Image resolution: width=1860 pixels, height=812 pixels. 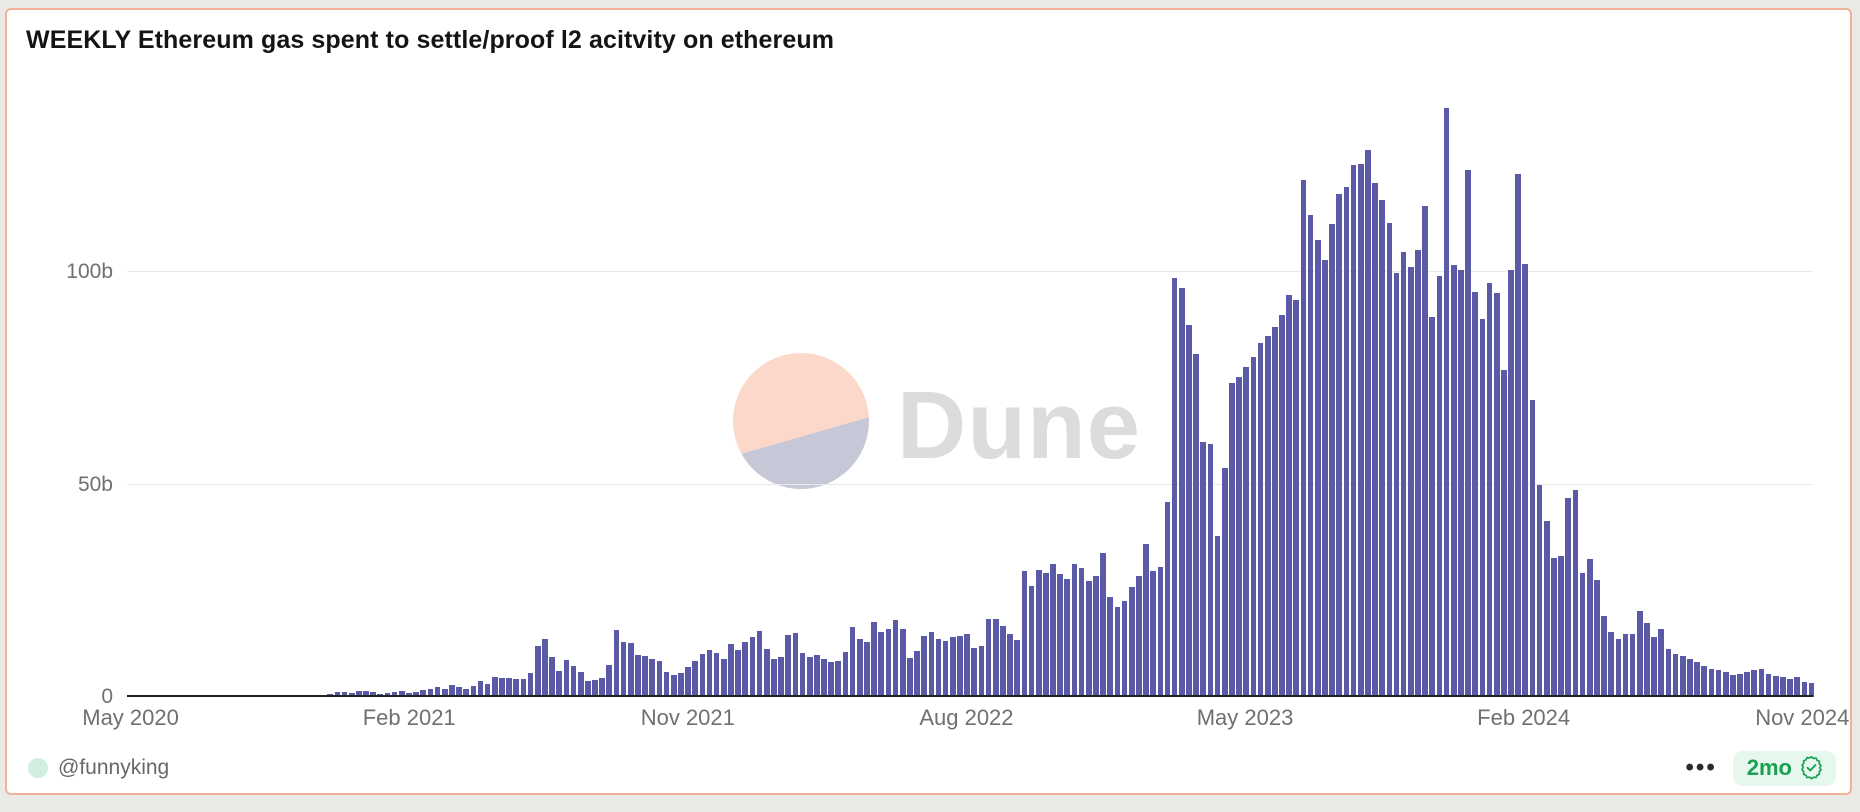 I want to click on x-tick-label: Aug 2022, so click(x=966, y=717).